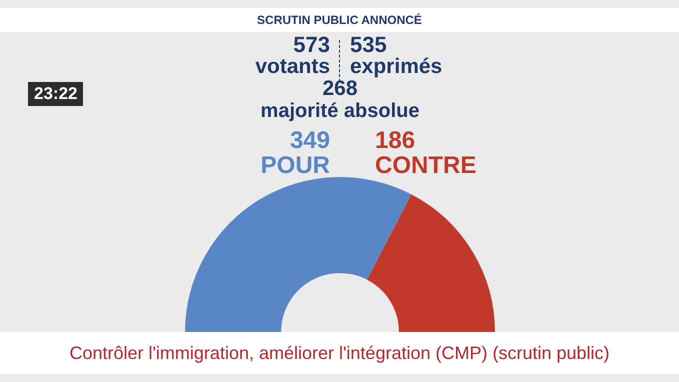 The width and height of the screenshot is (679, 382). What do you see at coordinates (426, 165) in the screenshot?
I see `slice-label: CONTRE` at bounding box center [426, 165].